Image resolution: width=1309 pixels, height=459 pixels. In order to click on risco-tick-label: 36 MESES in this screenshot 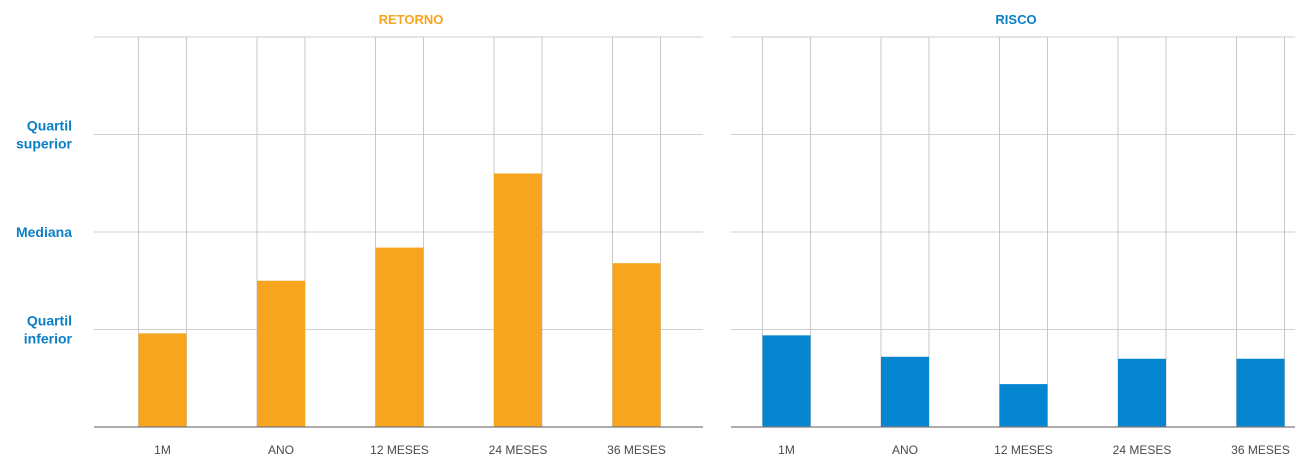, I will do `click(1260, 450)`.